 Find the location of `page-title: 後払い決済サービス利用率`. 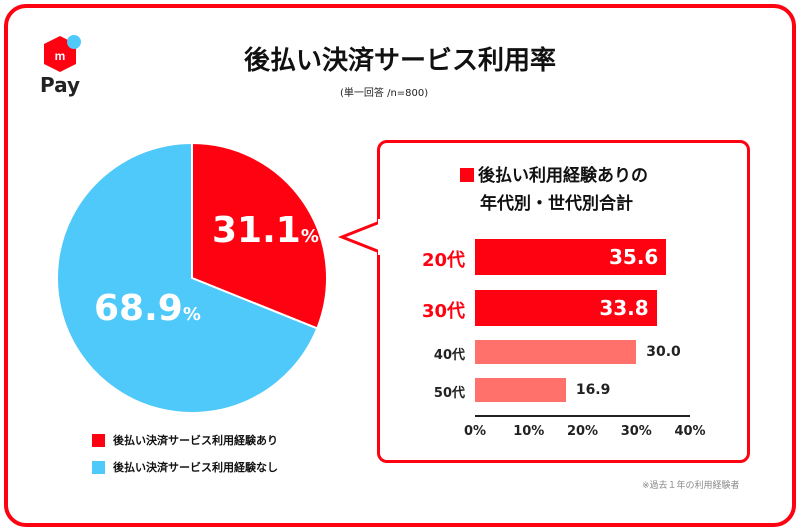

page-title: 後払い決済サービス利用率 is located at coordinates (399, 61).